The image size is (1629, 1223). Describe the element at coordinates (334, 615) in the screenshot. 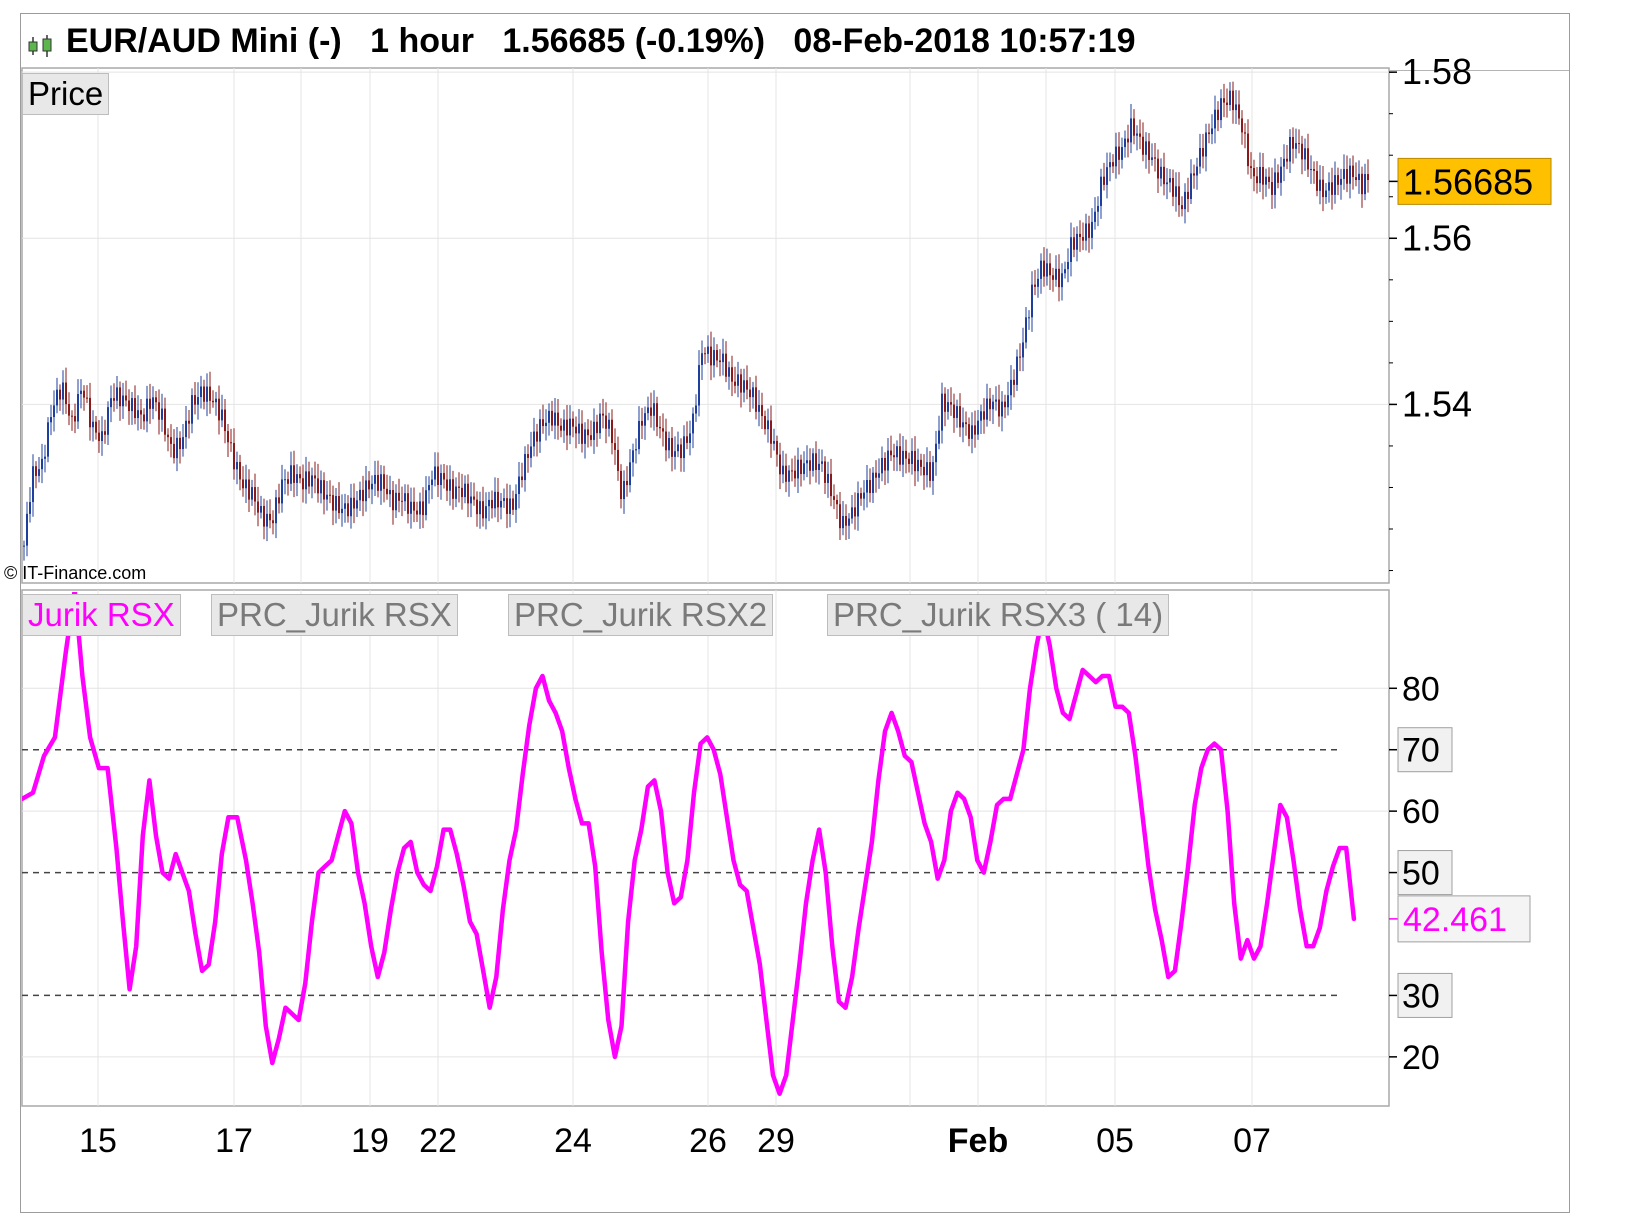

I see `indicator-tab: PRC_Jurik RSX` at that location.